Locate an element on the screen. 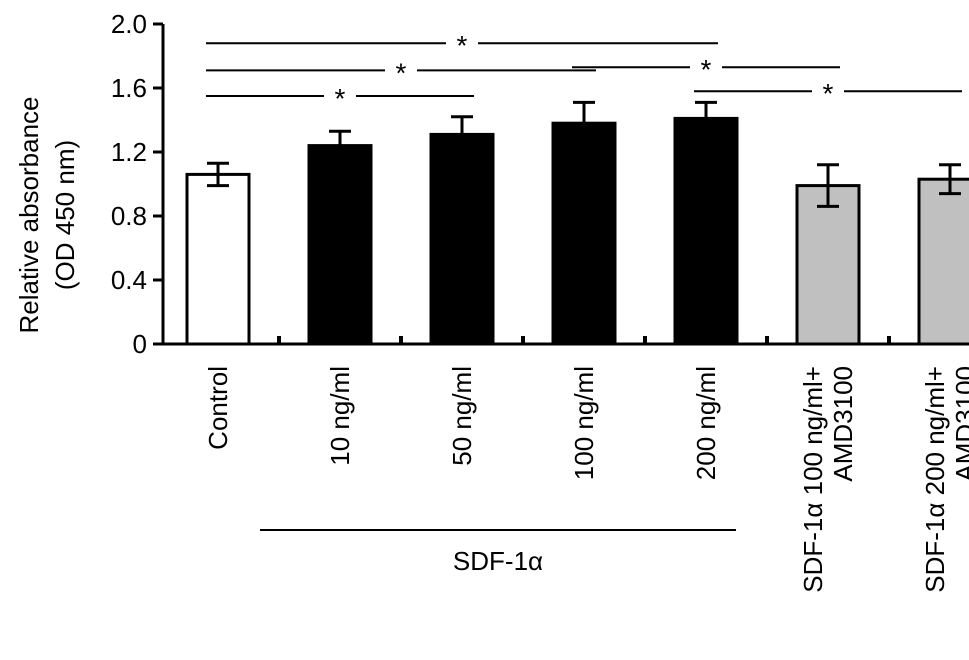  y-tick-label: 0 is located at coordinates (140, 344).